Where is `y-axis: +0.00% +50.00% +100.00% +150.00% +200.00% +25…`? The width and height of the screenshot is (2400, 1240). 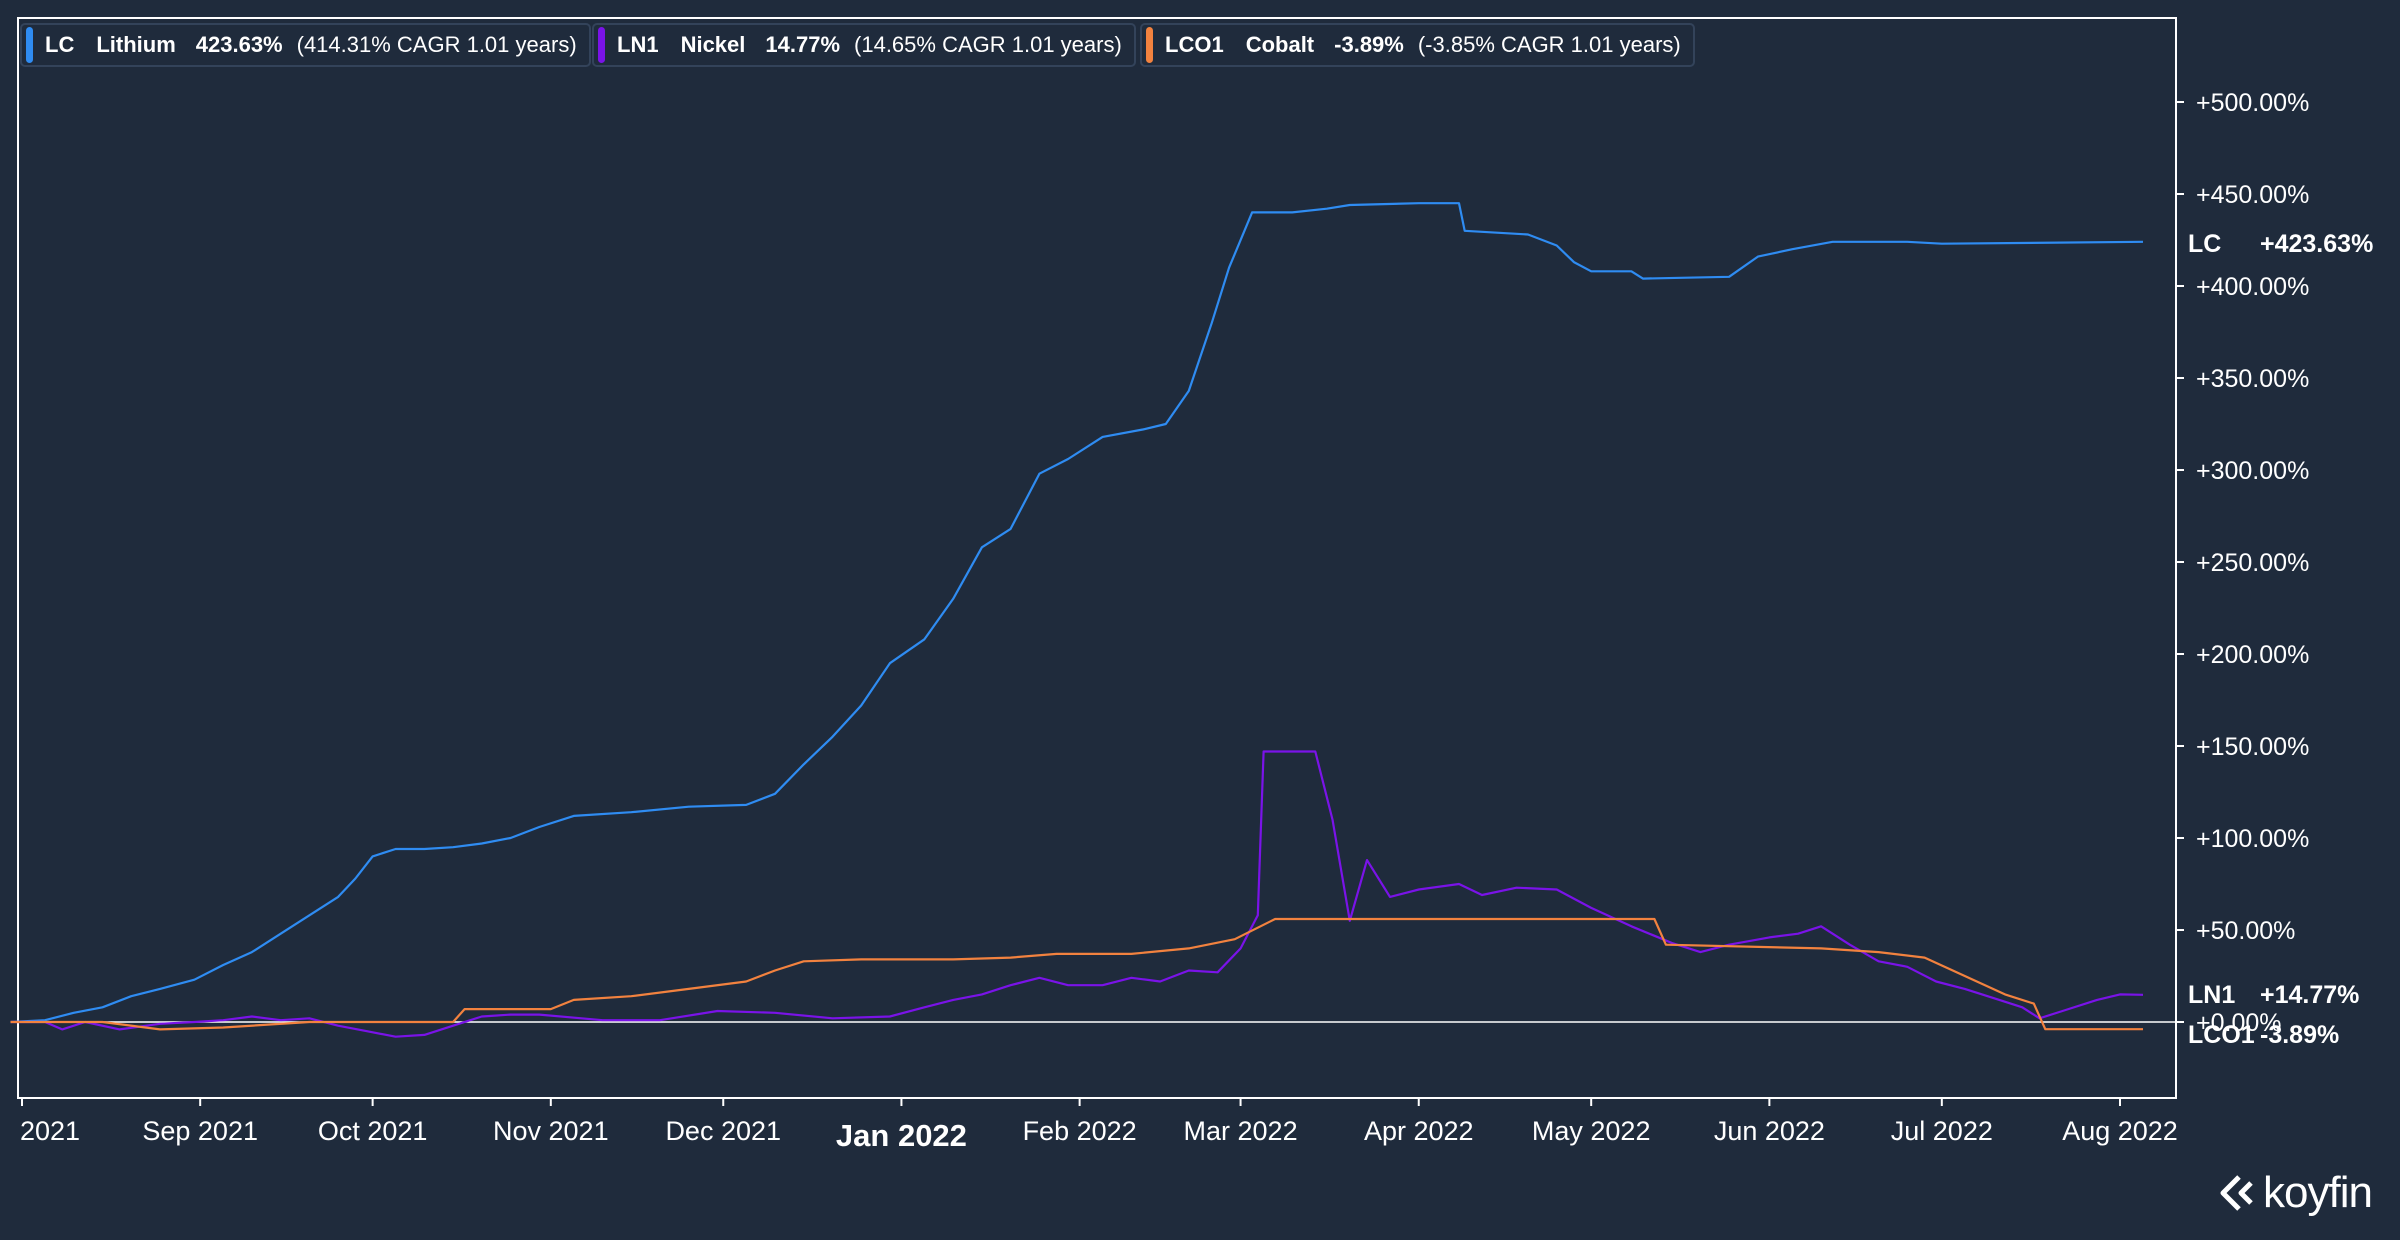 y-axis: +0.00% +50.00% +100.00% +150.00% +200.00% +25… is located at coordinates (2242, 563).